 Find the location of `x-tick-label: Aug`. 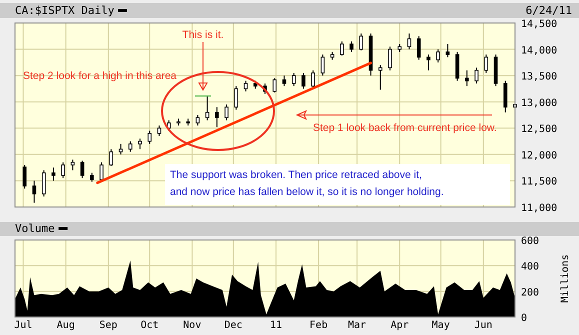

x-tick-label: Aug is located at coordinates (65, 325).